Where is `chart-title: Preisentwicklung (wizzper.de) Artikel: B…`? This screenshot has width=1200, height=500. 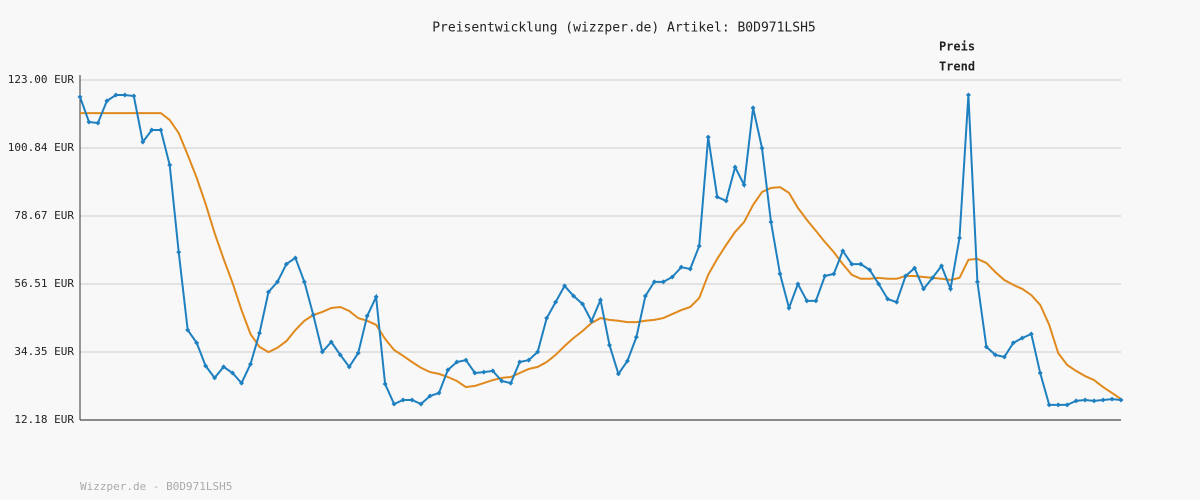 chart-title: Preisentwicklung (wizzper.de) Artikel: B… is located at coordinates (624, 28).